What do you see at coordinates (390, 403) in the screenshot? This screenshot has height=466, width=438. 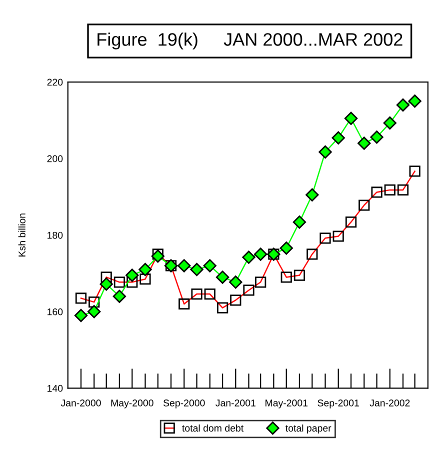 I see `x-tick-label: Jan-2002` at bounding box center [390, 403].